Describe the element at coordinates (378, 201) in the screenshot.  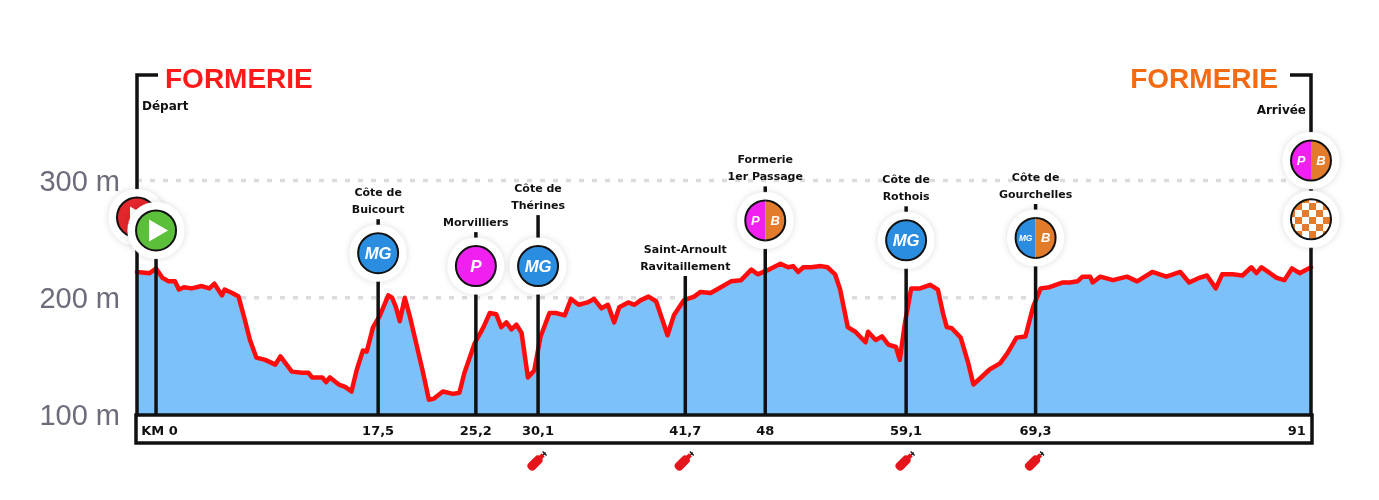
I see `ref-line-label: Côte de Buicourt` at that location.